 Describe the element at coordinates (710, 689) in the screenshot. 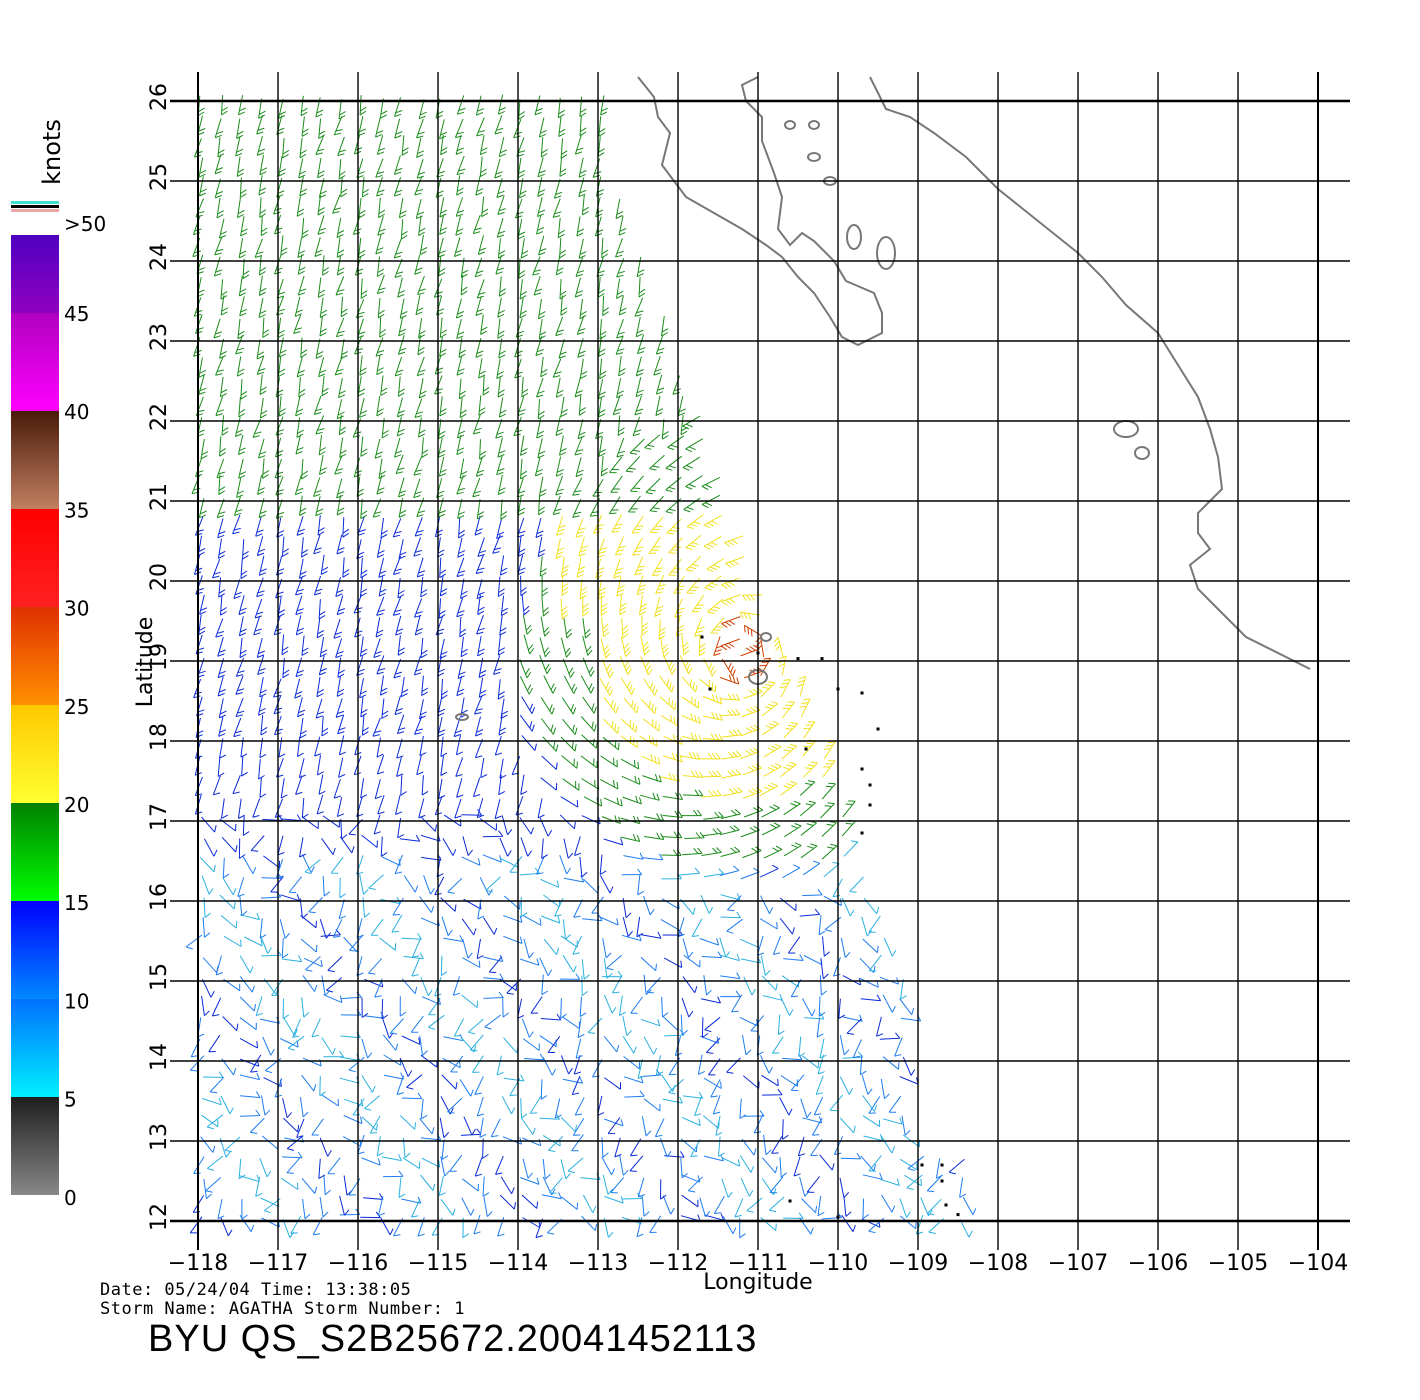

I see `flag-marker` at that location.